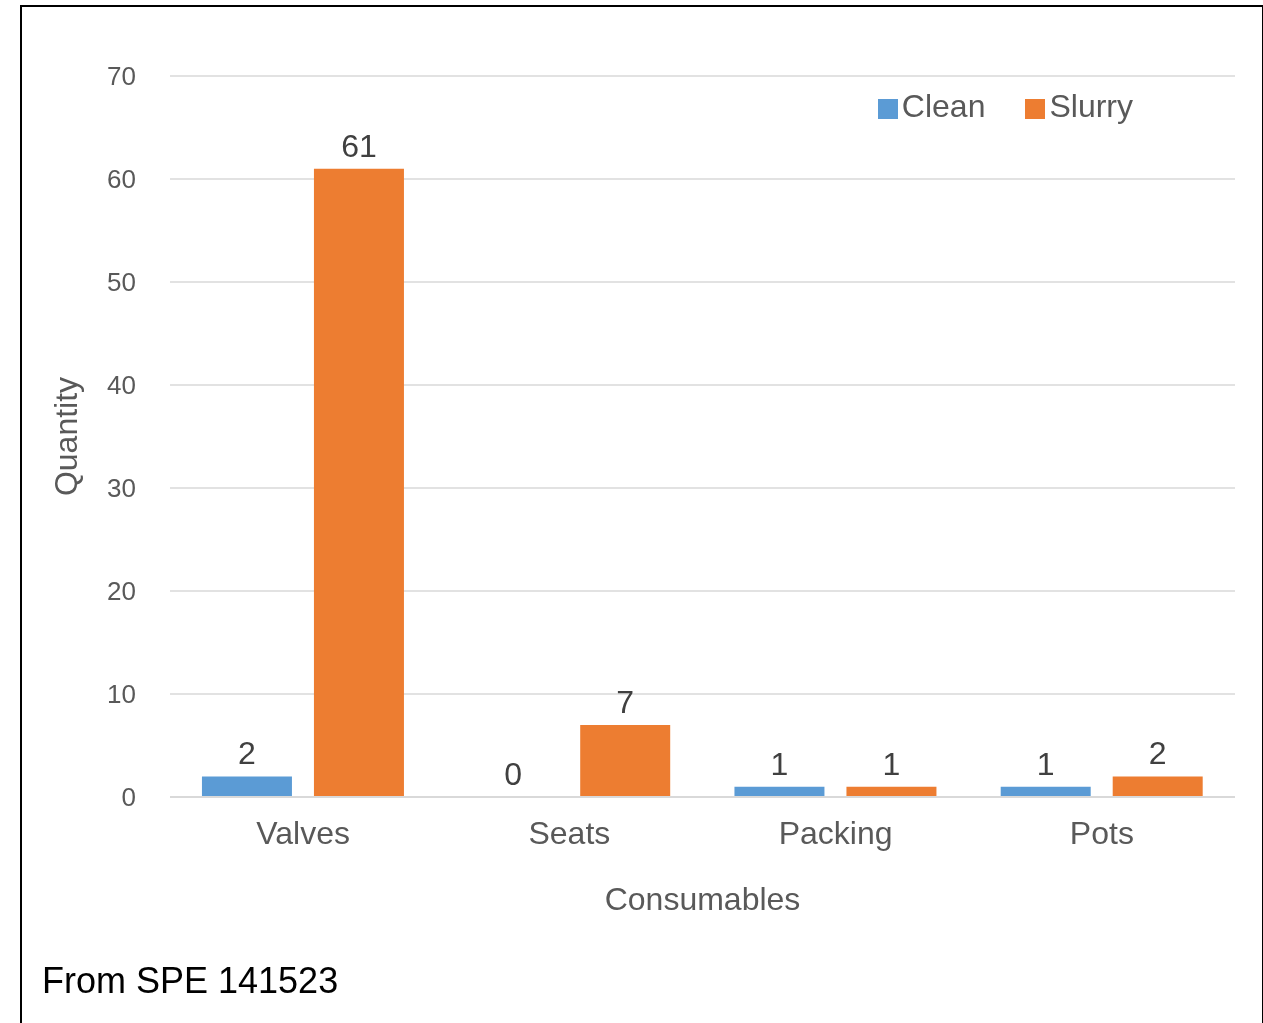  I want to click on x-tick-label: Pots, so click(1101, 832).